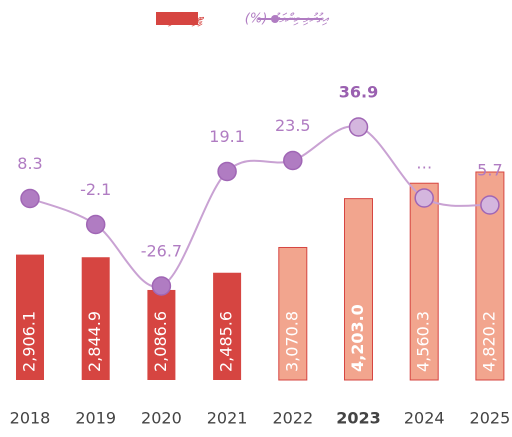 The image size is (512, 437). Describe the element at coordinates (160, 341) in the screenshot. I see `bar-value-label: 2,086.6` at that location.